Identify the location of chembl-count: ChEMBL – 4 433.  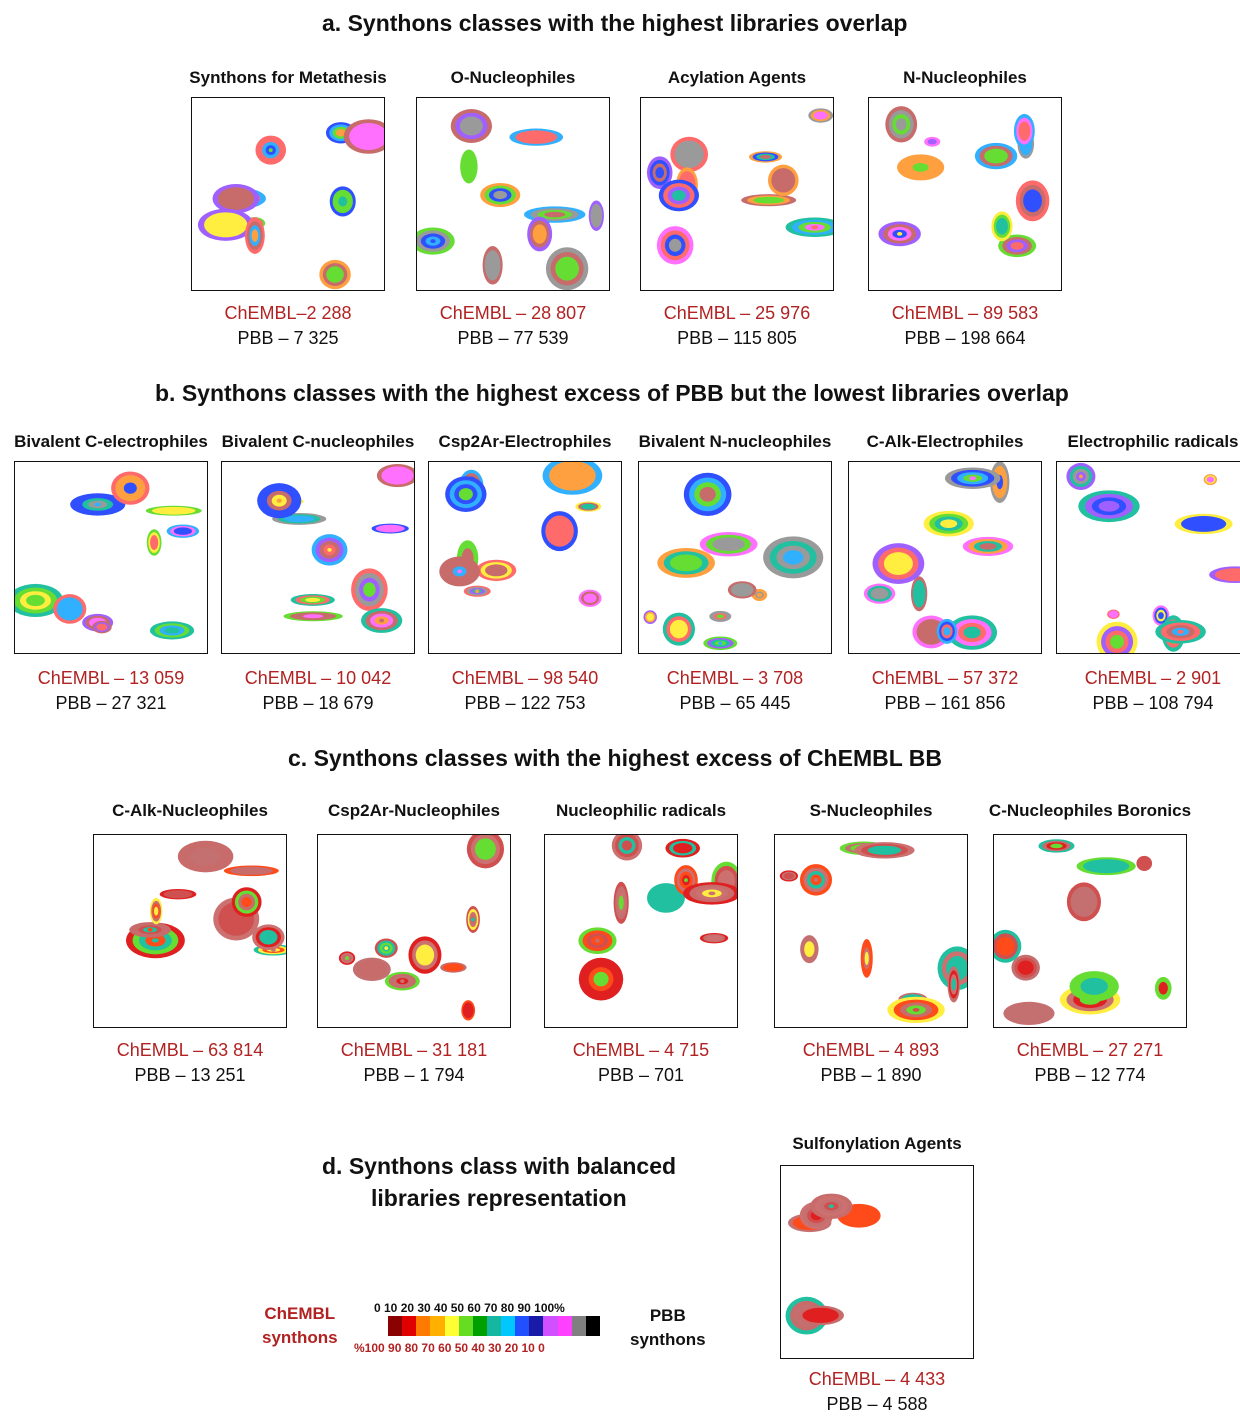
(877, 1379).